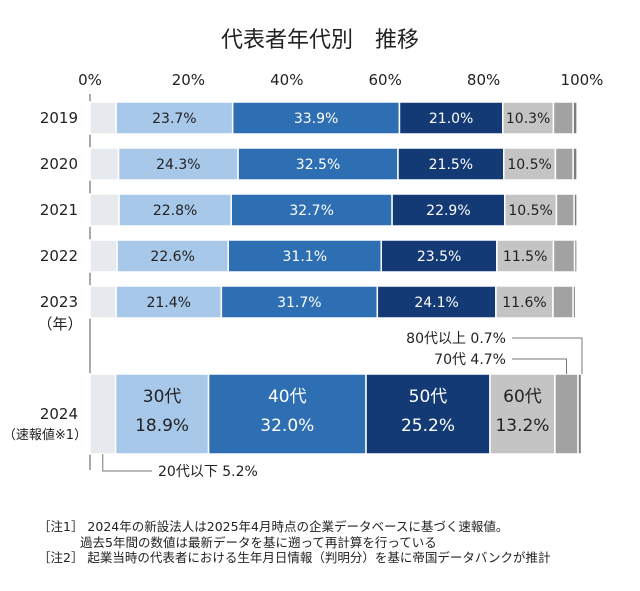  I want to click on data-label: 32.7%, so click(311, 211).